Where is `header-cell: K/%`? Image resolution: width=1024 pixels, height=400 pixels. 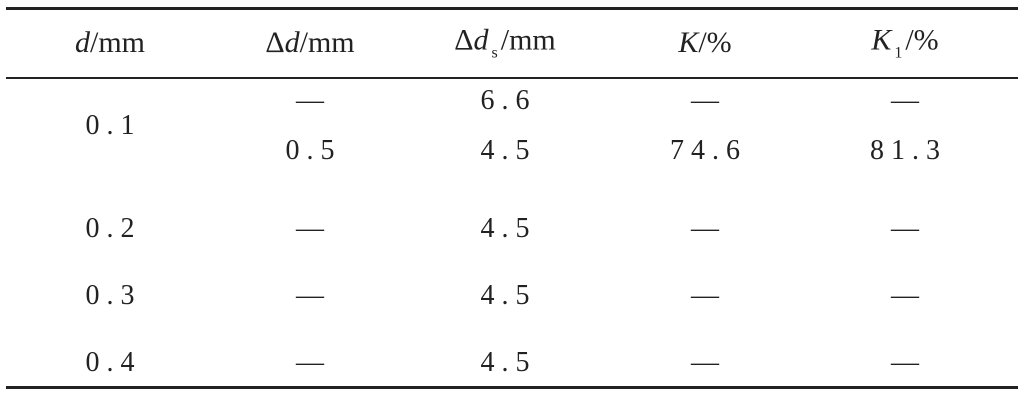
header-cell: K/% is located at coordinates (704, 43).